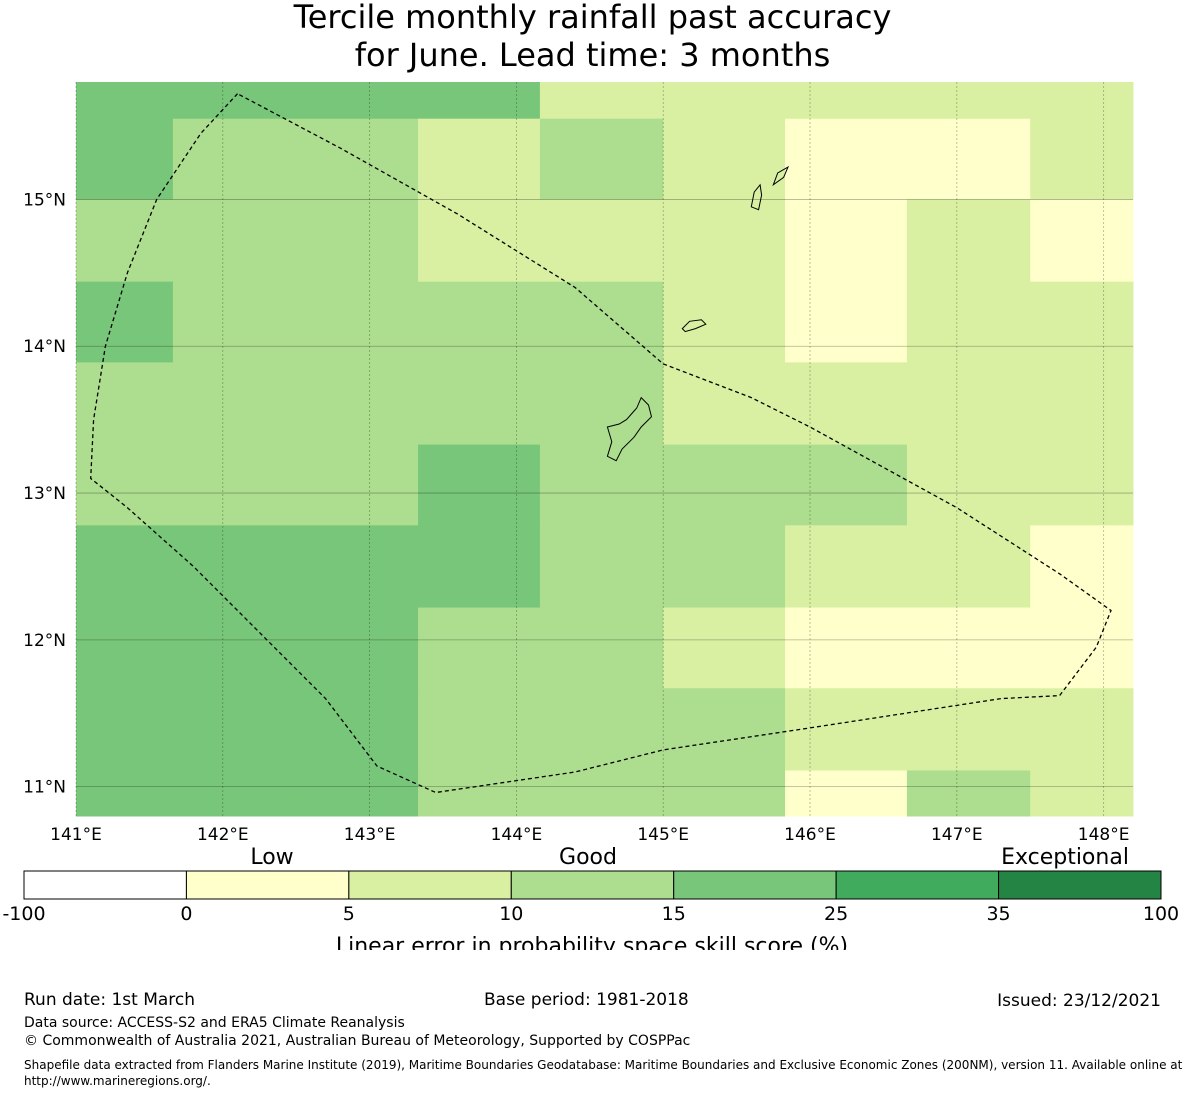 The height and width of the screenshot is (1095, 1185). What do you see at coordinates (592, 18) in the screenshot?
I see `map-title-line-1: Tercile monthly rainfall past accuracy` at bounding box center [592, 18].